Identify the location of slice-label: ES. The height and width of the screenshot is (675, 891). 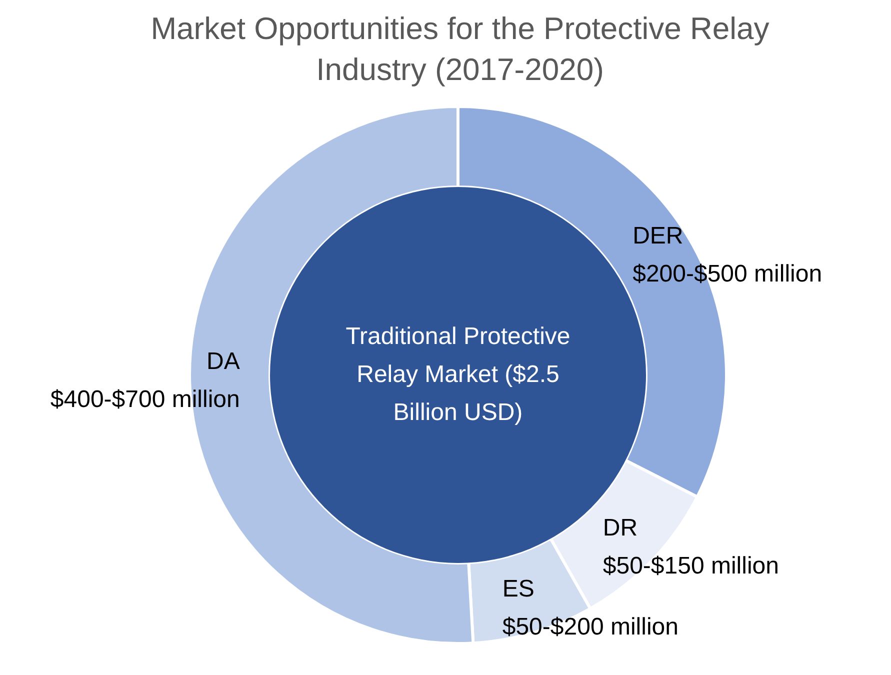
(518, 589).